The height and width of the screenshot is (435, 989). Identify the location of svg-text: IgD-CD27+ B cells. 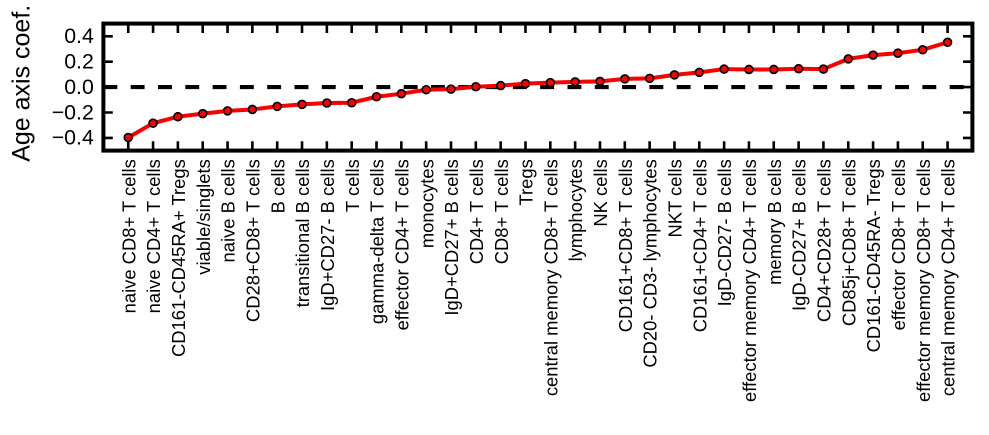
(799, 235).